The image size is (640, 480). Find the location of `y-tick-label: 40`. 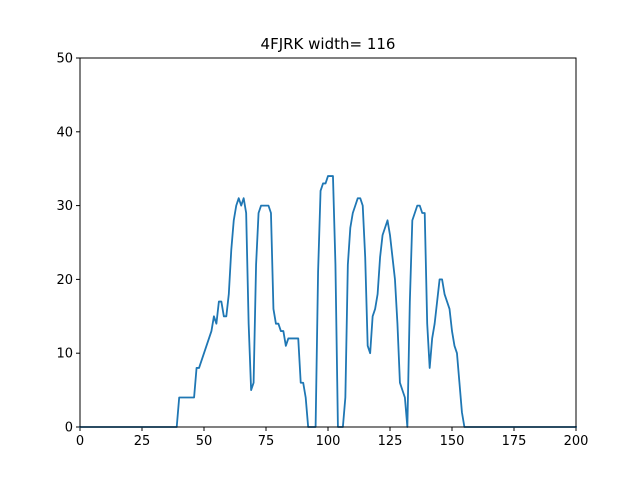

y-tick-label: 40 is located at coordinates (64, 132).